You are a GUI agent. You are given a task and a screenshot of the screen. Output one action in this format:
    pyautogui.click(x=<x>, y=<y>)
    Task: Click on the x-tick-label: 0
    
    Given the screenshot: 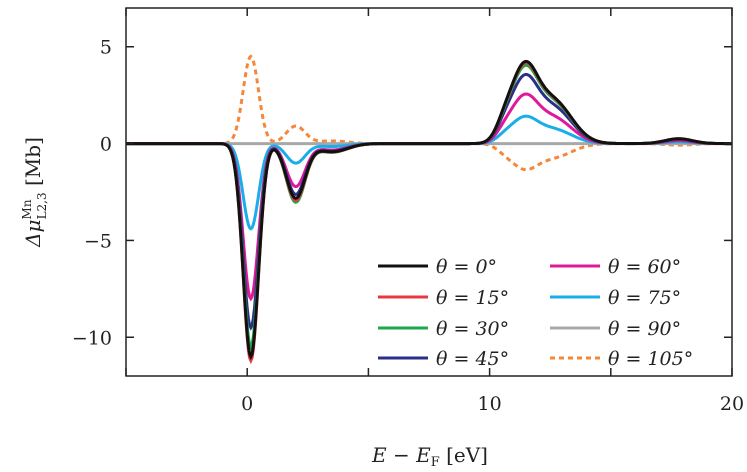 What is the action you would take?
    pyautogui.click(x=247, y=404)
    